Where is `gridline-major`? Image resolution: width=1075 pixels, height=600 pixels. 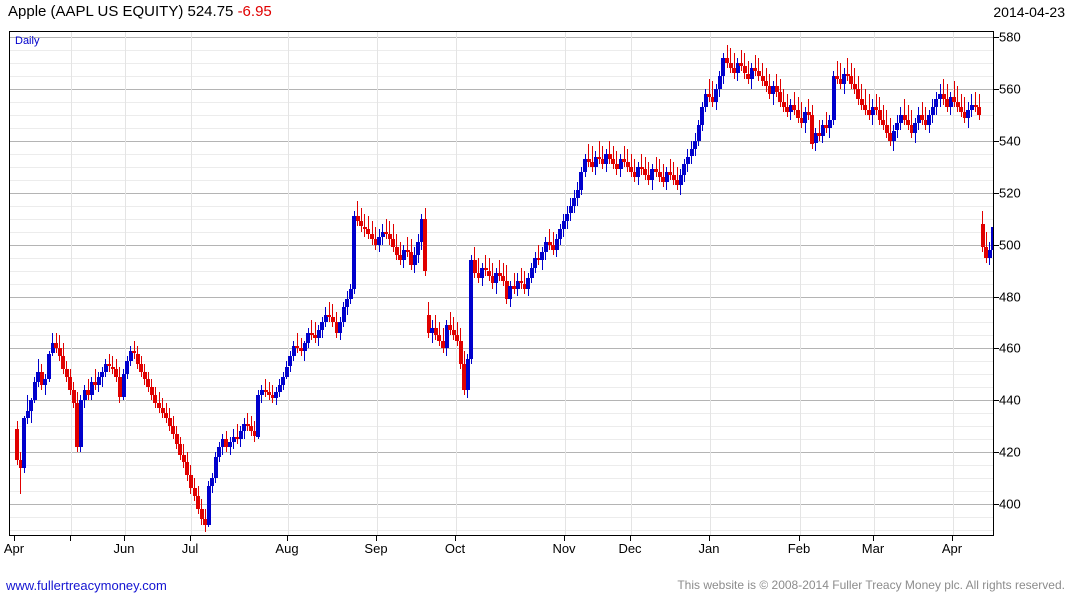
gridline-major is located at coordinates (501, 349).